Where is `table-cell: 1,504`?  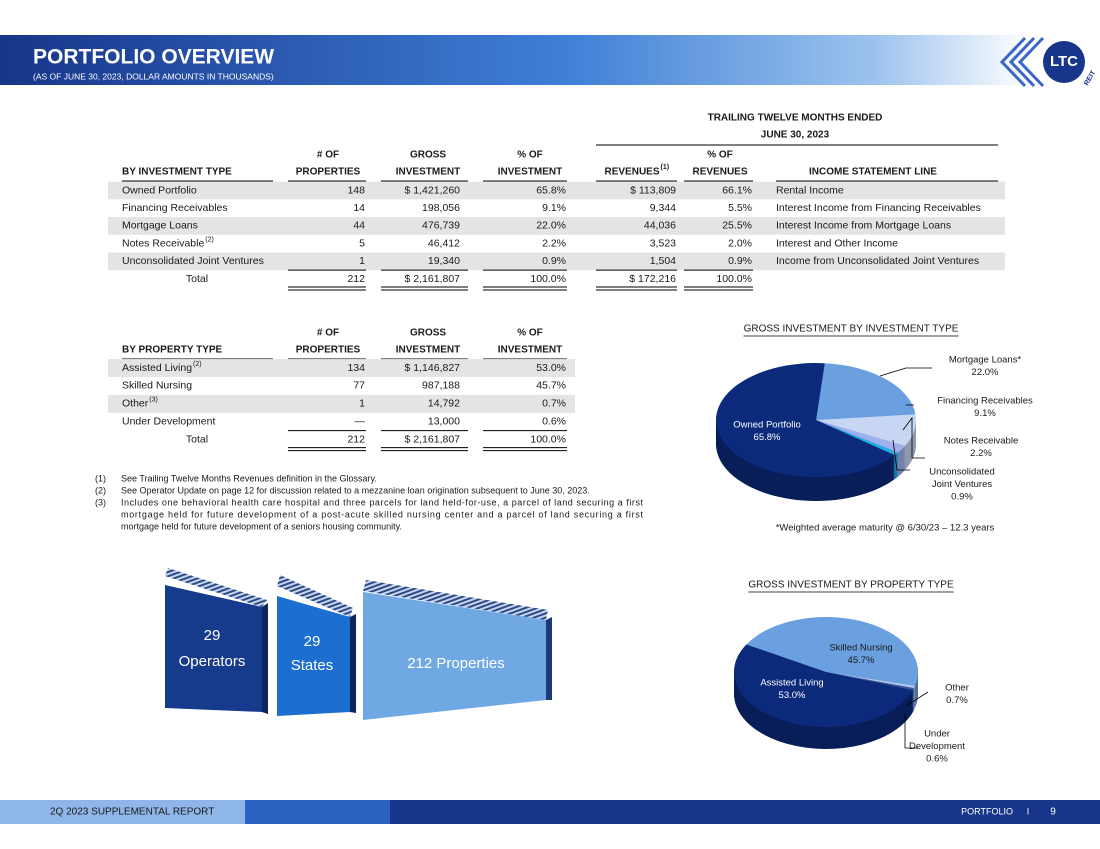
table-cell: 1,504 is located at coordinates (663, 261).